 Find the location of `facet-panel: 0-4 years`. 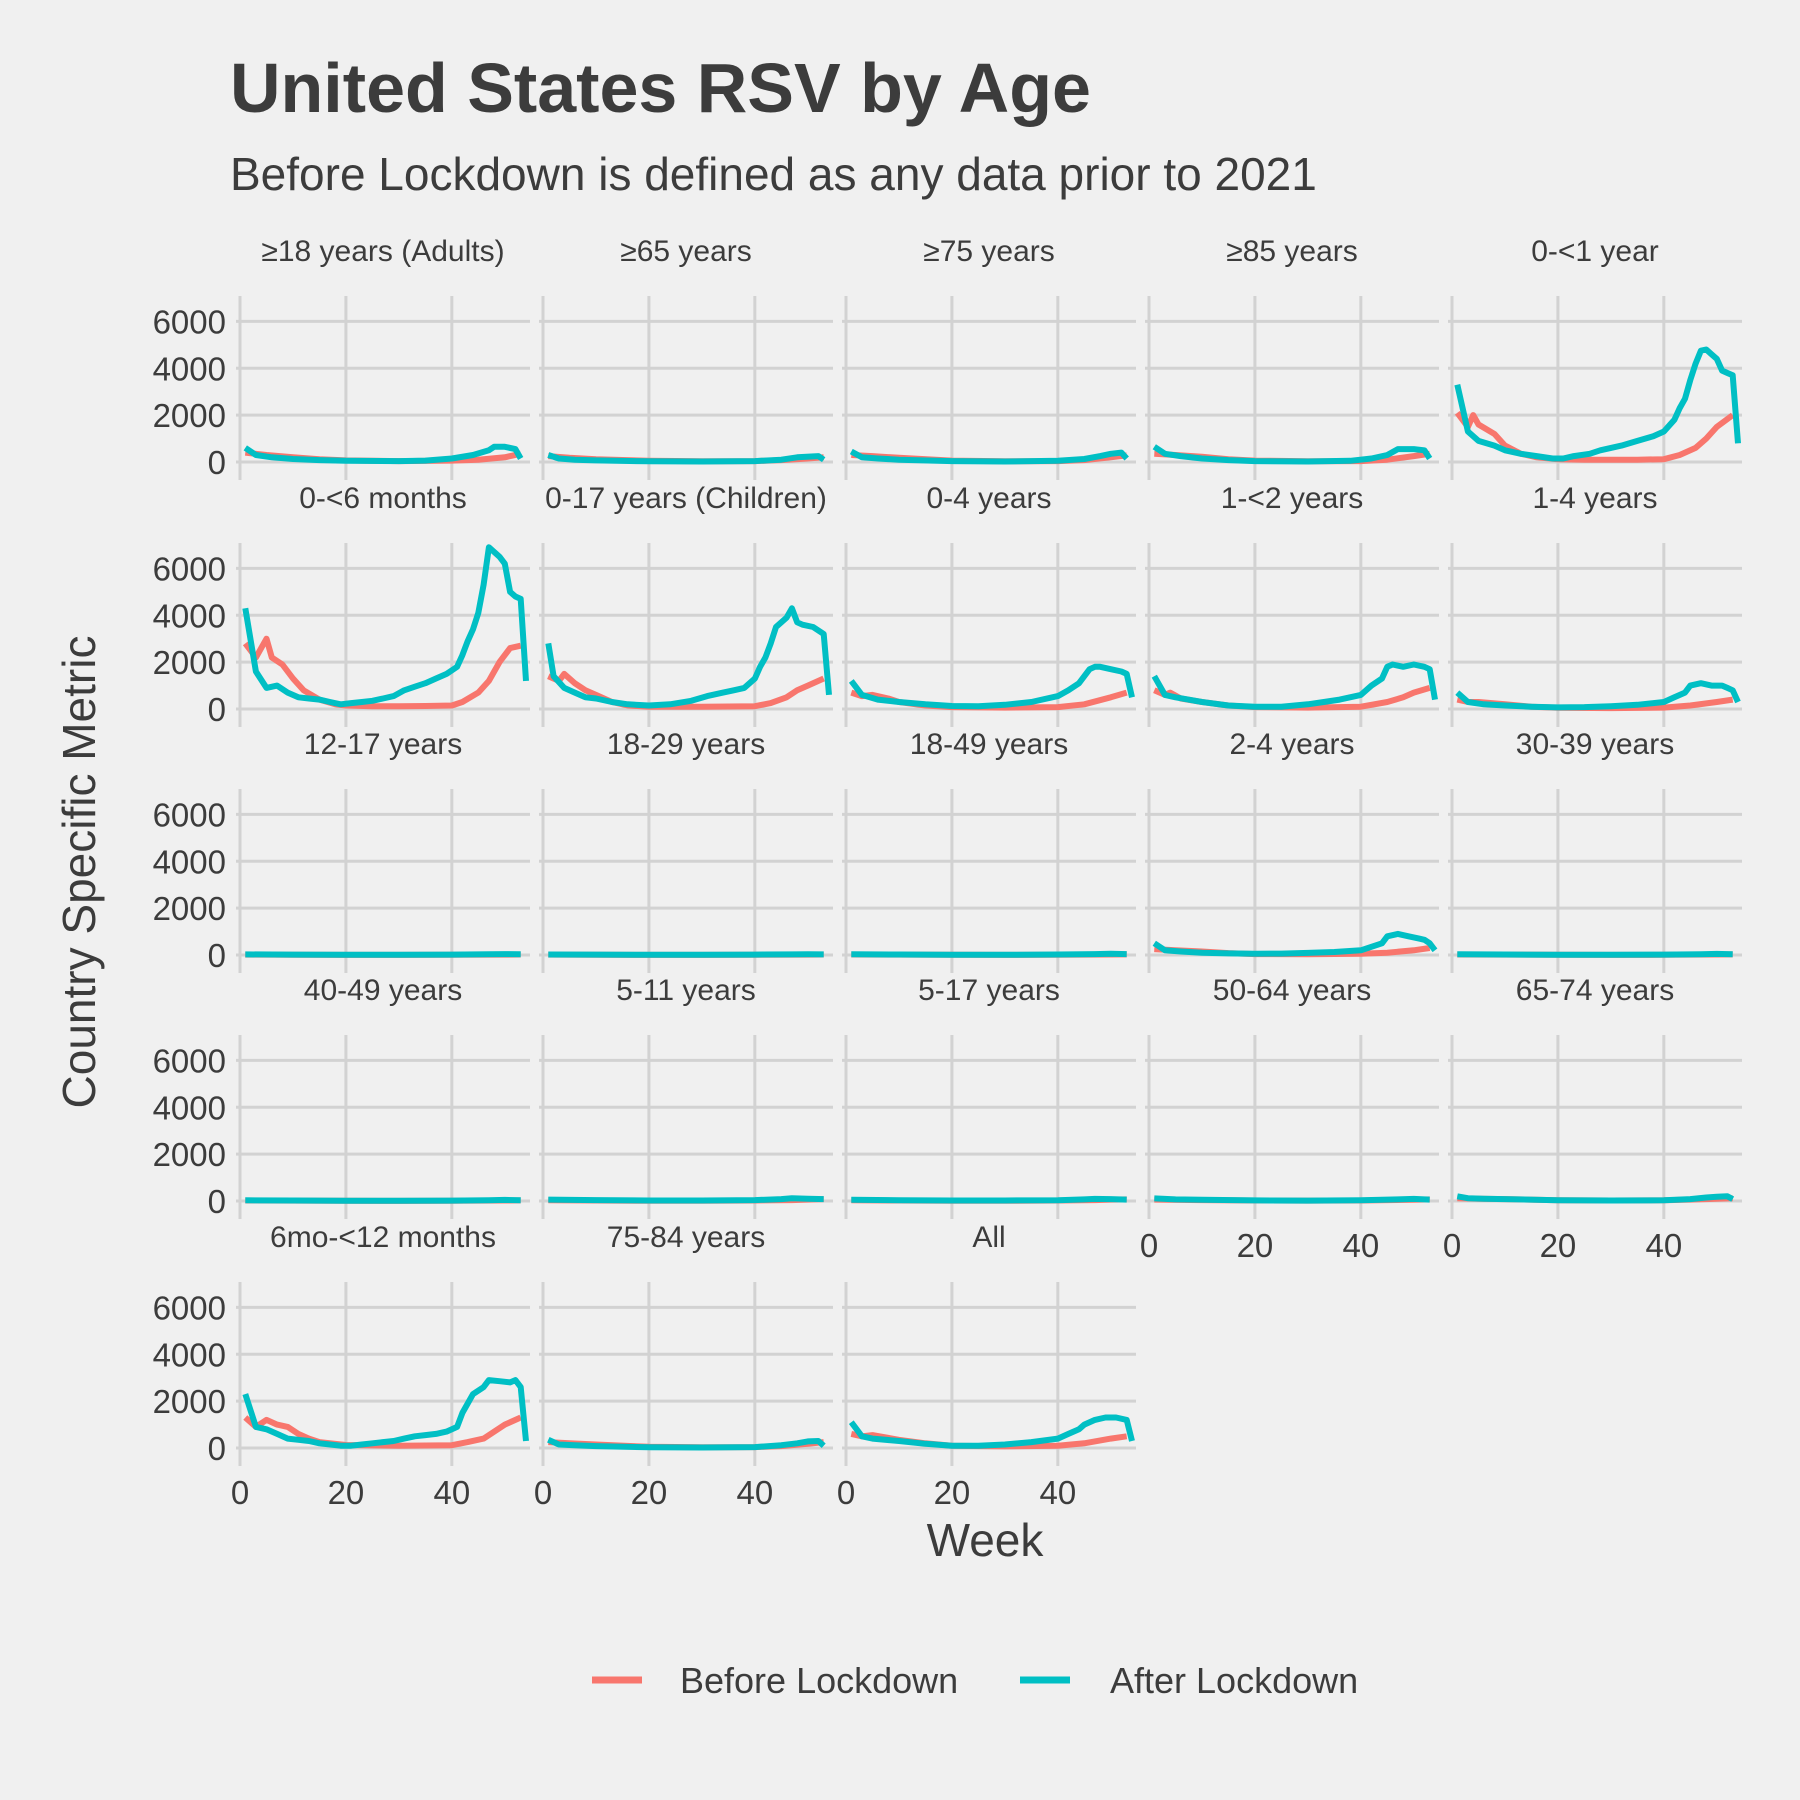

facet-panel: 0-4 years is located at coordinates (989, 604).